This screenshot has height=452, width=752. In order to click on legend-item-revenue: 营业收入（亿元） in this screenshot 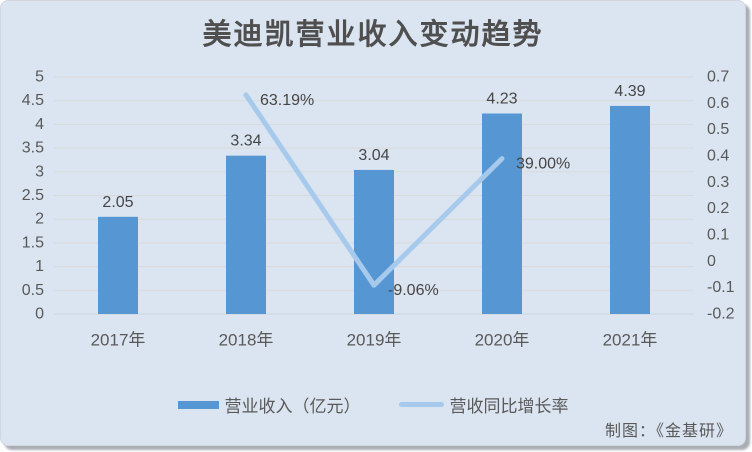, I will do `click(269, 404)`.